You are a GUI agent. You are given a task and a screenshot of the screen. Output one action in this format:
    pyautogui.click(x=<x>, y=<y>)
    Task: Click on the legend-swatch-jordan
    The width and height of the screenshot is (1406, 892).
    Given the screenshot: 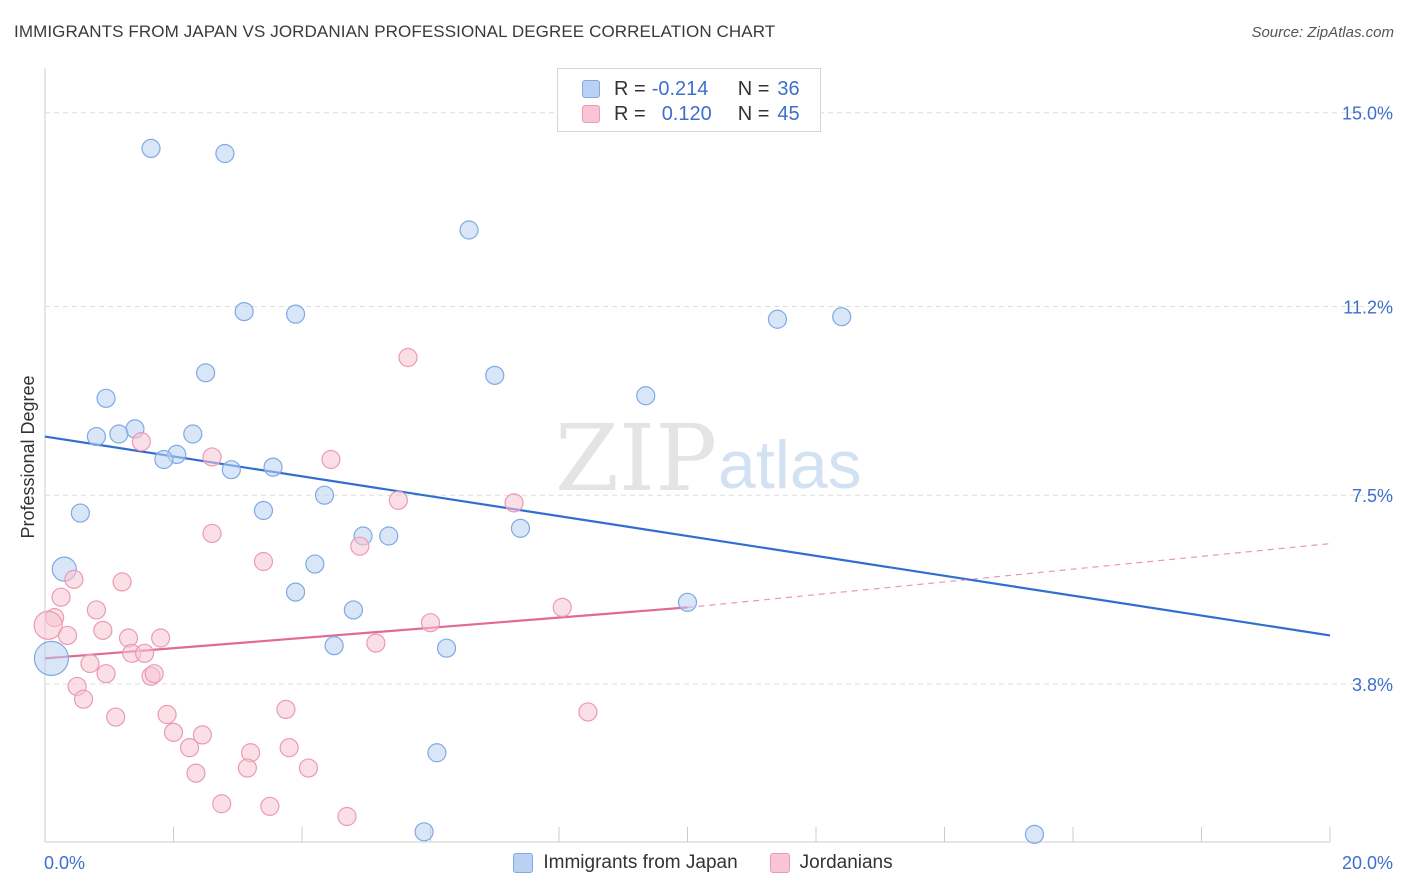 What is the action you would take?
    pyautogui.click(x=591, y=114)
    